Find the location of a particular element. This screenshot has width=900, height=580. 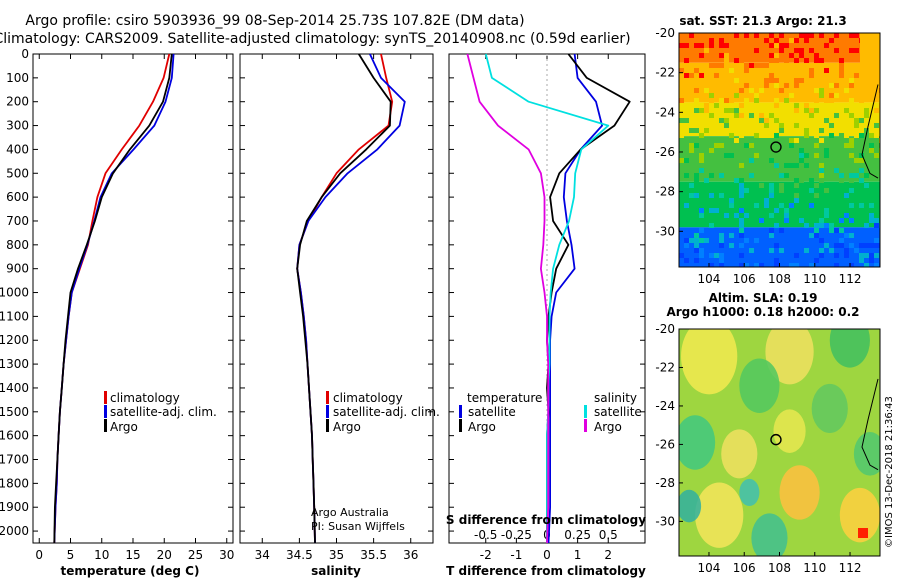

x-tick-label: 36 is located at coordinates (410, 555).